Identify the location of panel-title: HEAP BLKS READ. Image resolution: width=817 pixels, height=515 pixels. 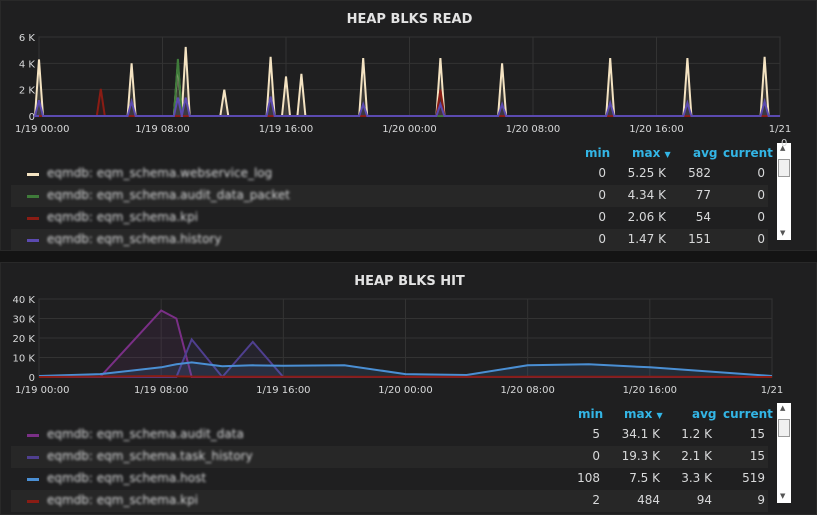
(409, 19).